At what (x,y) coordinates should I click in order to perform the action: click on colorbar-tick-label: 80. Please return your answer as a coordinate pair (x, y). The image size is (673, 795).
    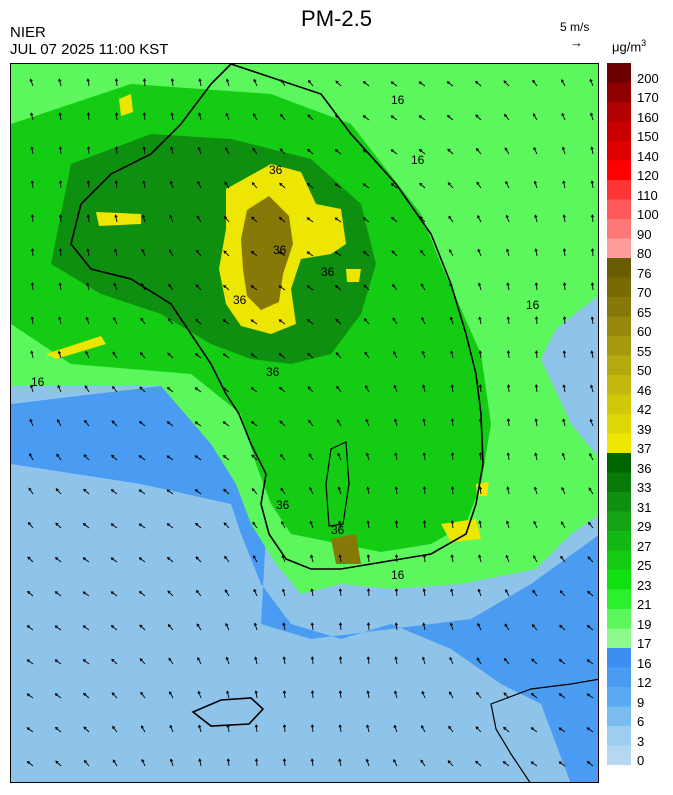
    Looking at the image, I should click on (644, 254).